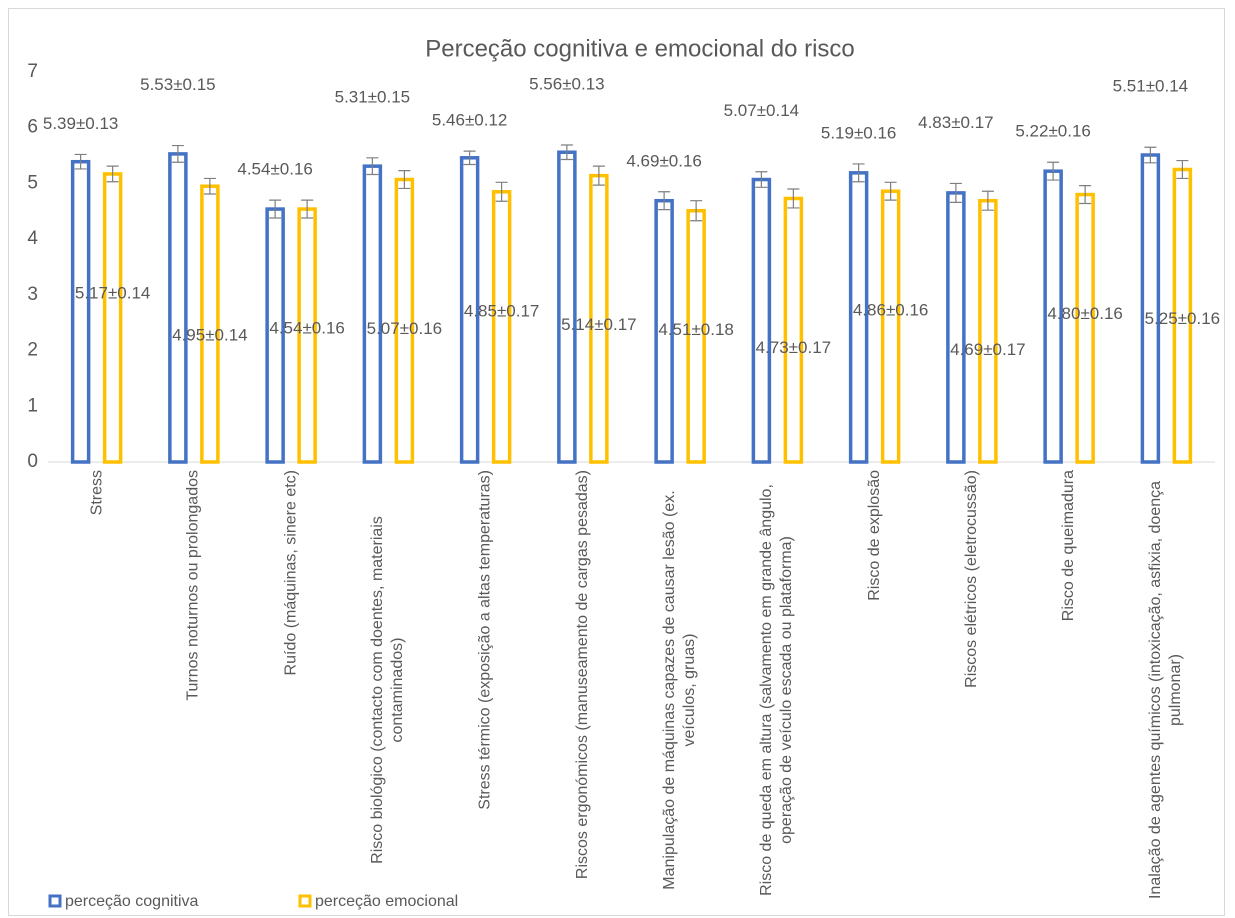 This screenshot has width=1235, height=918. Describe the element at coordinates (664, 160) in the screenshot. I see `data-label: 4.69±0.16` at that location.